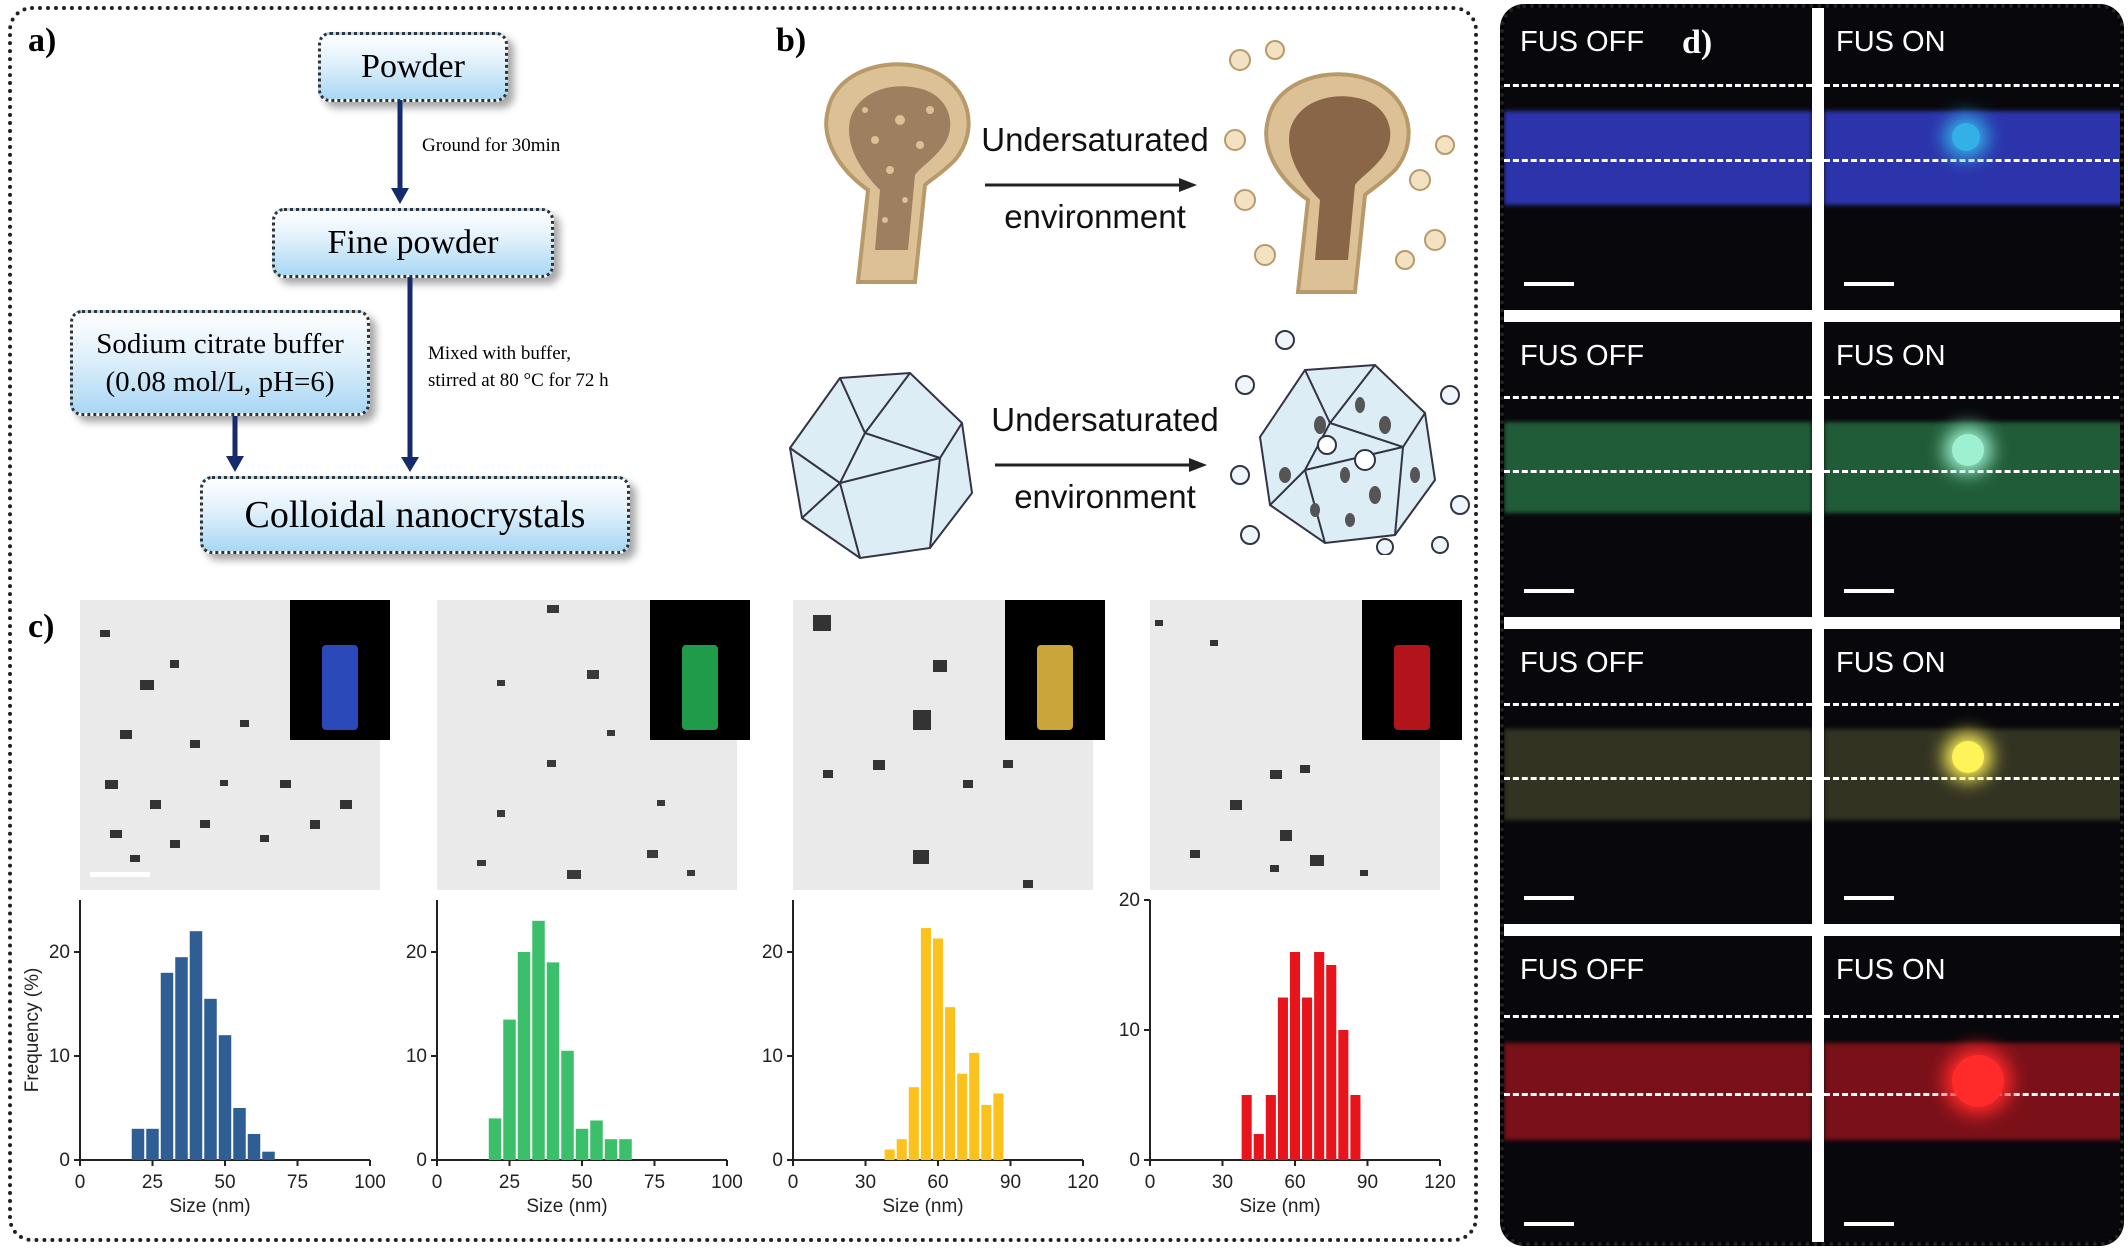 The width and height of the screenshot is (2128, 1251). Describe the element at coordinates (865, 1182) in the screenshot. I see `x-tick-label: 30` at that location.